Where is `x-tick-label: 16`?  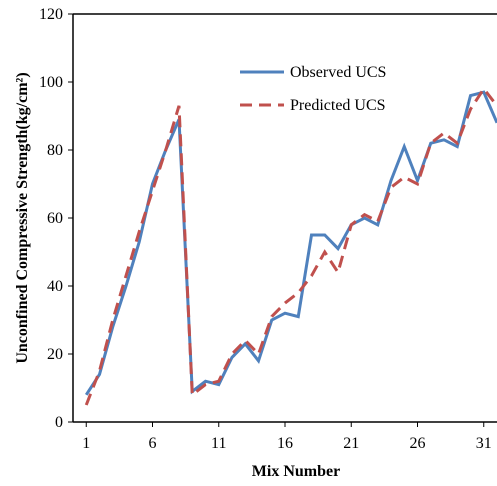 x-tick-label: 16 is located at coordinates (285, 443).